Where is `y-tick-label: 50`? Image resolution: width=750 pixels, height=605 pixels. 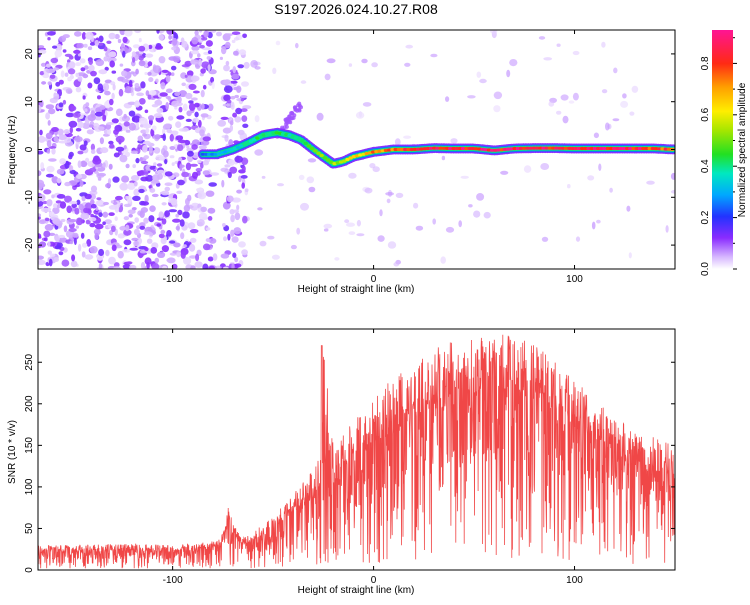
y-tick-label: 50 is located at coordinates (29, 528).